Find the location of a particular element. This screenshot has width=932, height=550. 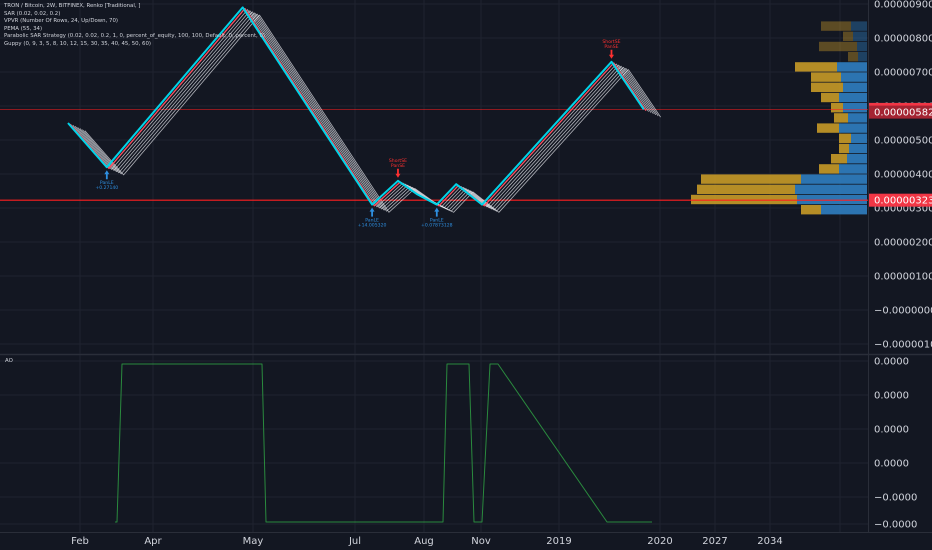

price-tick-label: −0.00000000 is located at coordinates (903, 311).